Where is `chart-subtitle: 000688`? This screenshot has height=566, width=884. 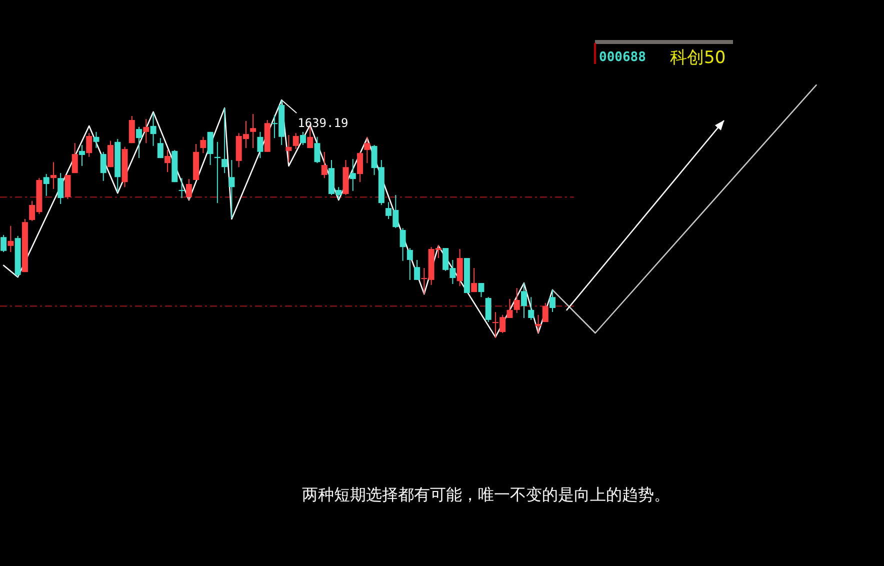
chart-subtitle: 000688 is located at coordinates (622, 57).